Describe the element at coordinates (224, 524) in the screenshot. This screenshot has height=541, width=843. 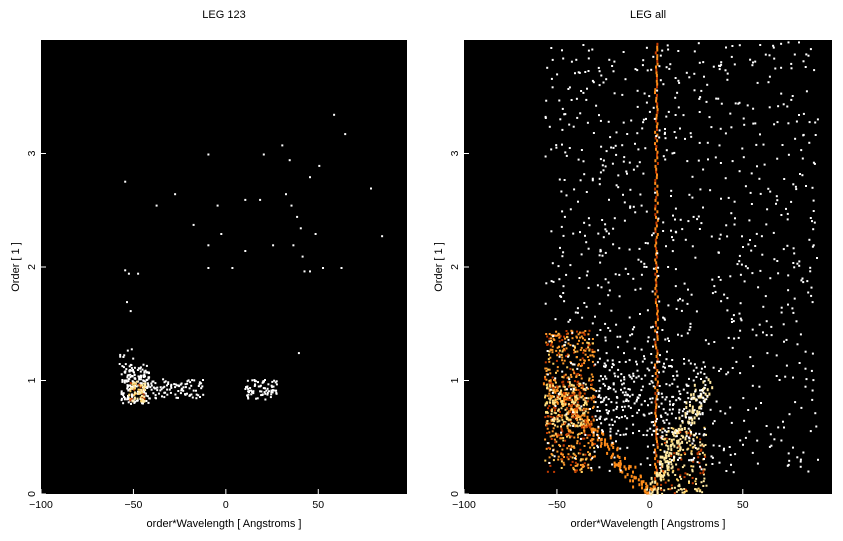
I see `x-axis-label-leg-123: order*Wavelength [ Angstroms ]` at that location.